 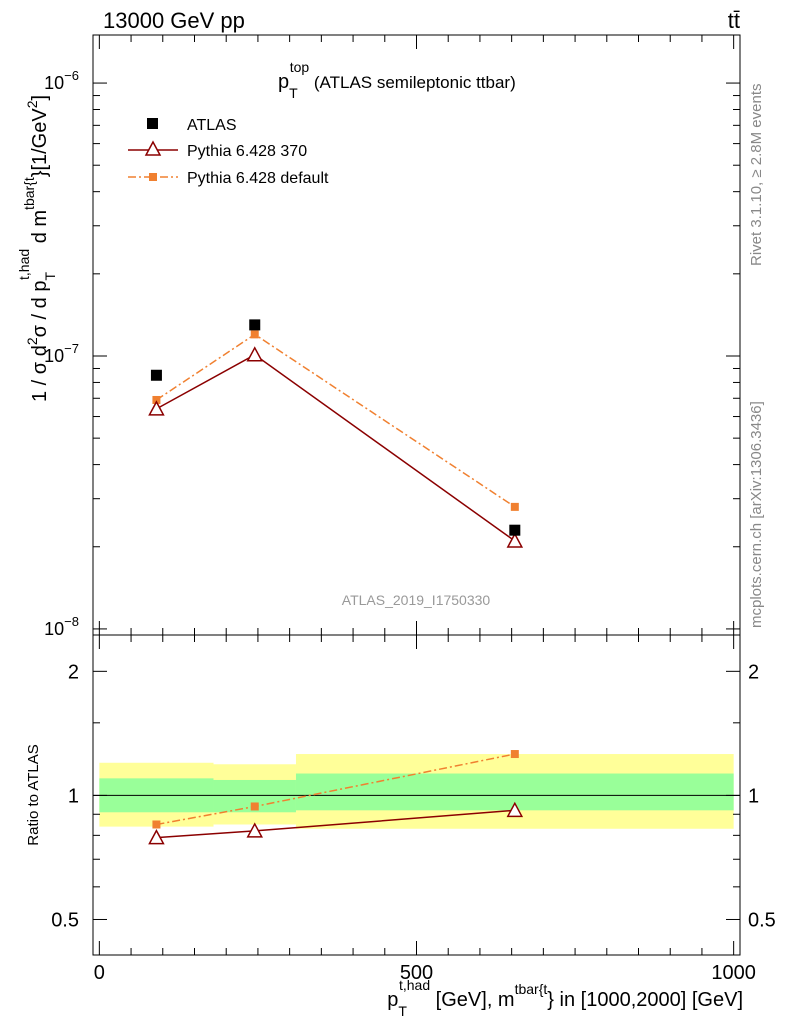 What do you see at coordinates (756, 514) in the screenshot?
I see `mcplots-label: mcplots.cern.ch [arXiv:1306.3436]` at bounding box center [756, 514].